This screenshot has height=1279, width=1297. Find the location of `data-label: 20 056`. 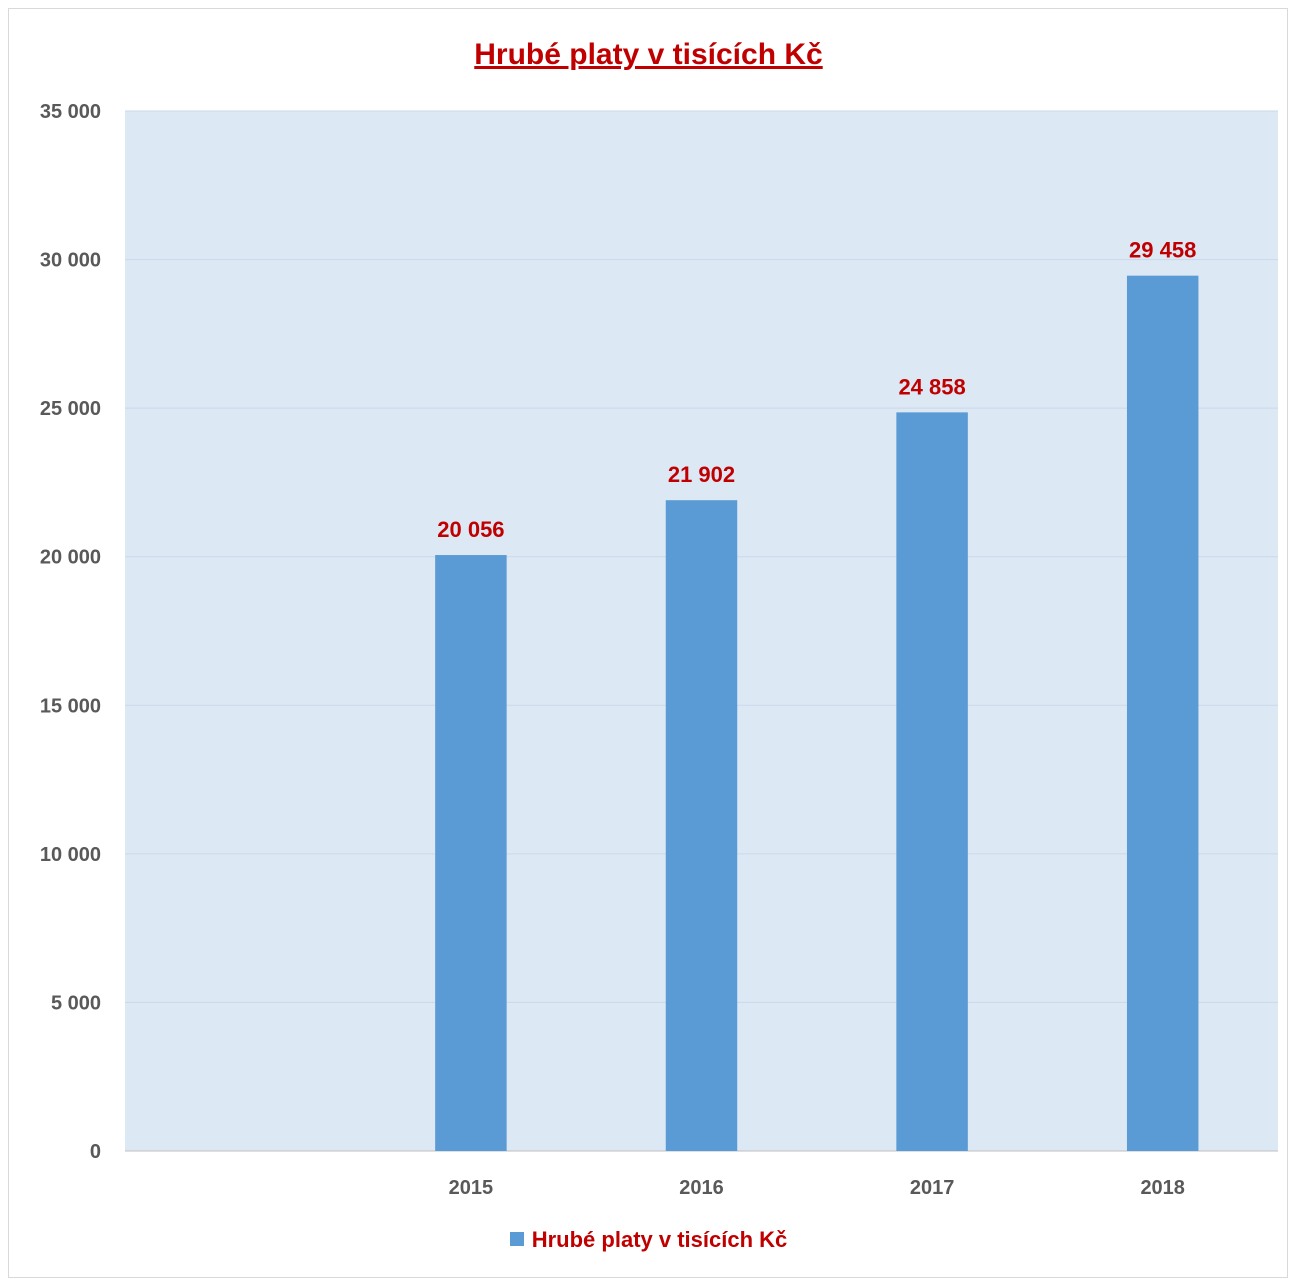

data-label: 20 056 is located at coordinates (470, 529).